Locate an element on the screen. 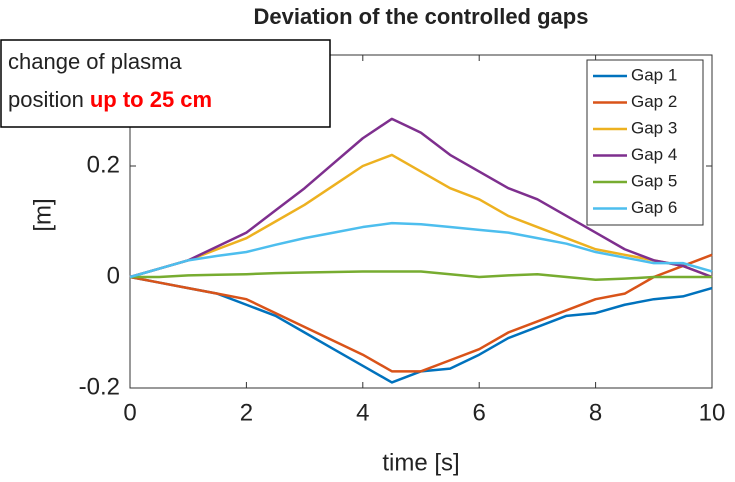  annotation-text: position up to 25 cm is located at coordinates (110, 99).